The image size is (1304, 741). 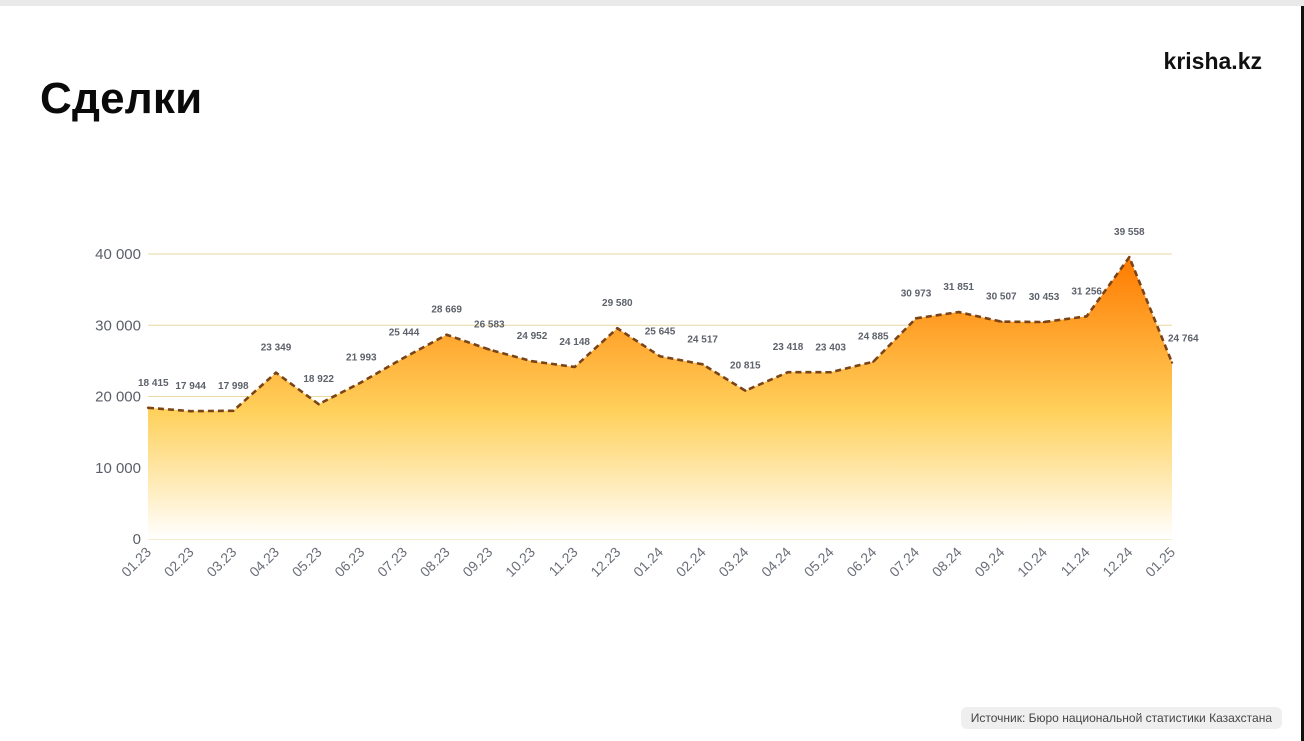 I want to click on x-tick-label: 08.24, so click(x=947, y=562).